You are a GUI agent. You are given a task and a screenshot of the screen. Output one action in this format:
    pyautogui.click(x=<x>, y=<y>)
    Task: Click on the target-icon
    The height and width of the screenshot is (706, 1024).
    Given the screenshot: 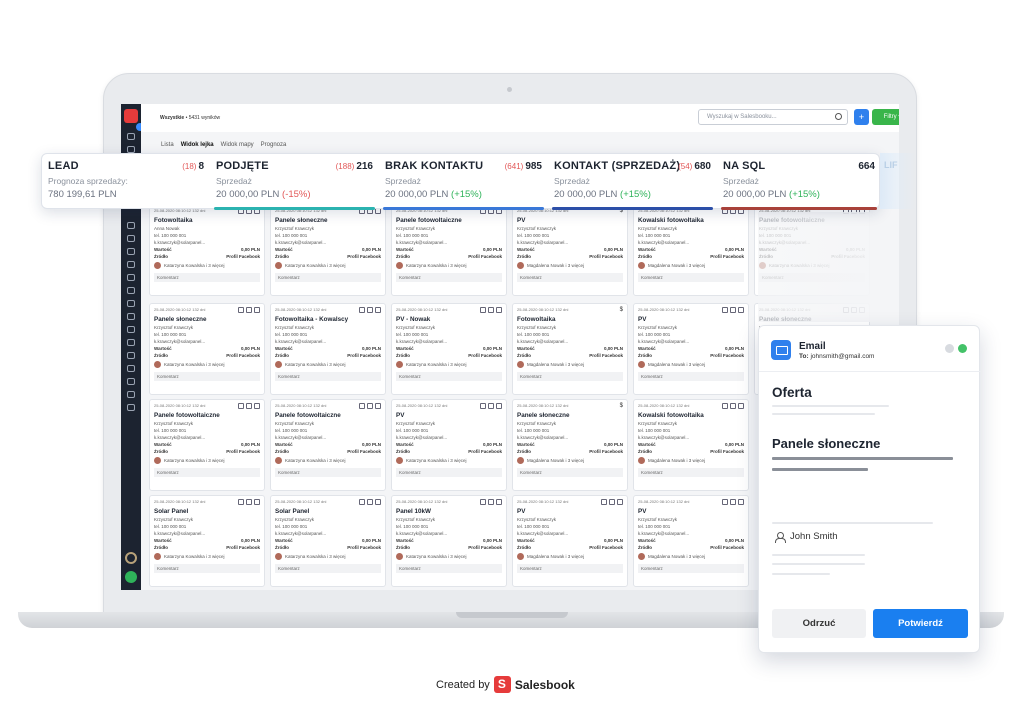 What is the action you would take?
    pyautogui.click(x=131, y=316)
    